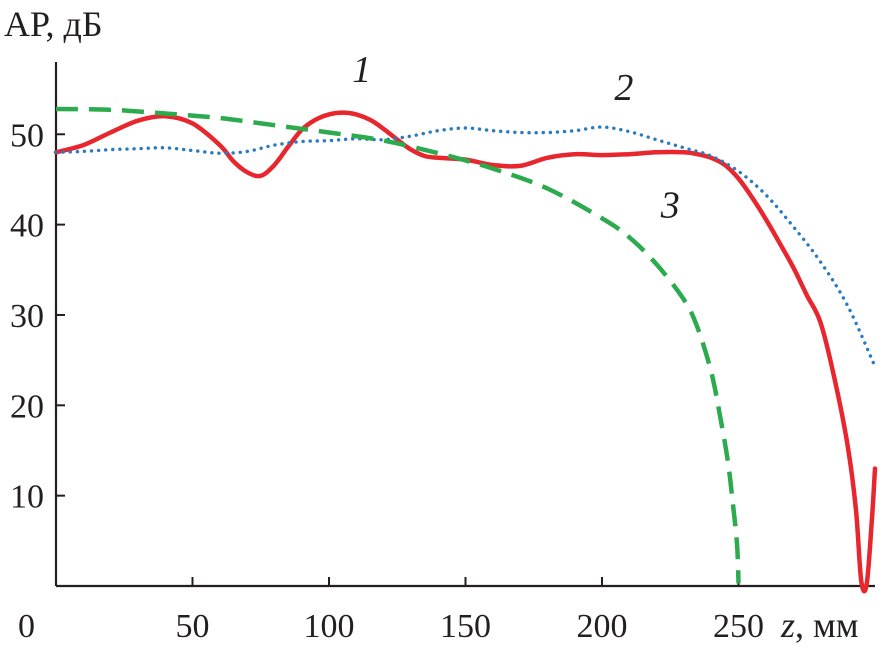 The height and width of the screenshot is (647, 881). I want to click on x-axis-ticks: 50 100 150 200 250, so click(470, 611).